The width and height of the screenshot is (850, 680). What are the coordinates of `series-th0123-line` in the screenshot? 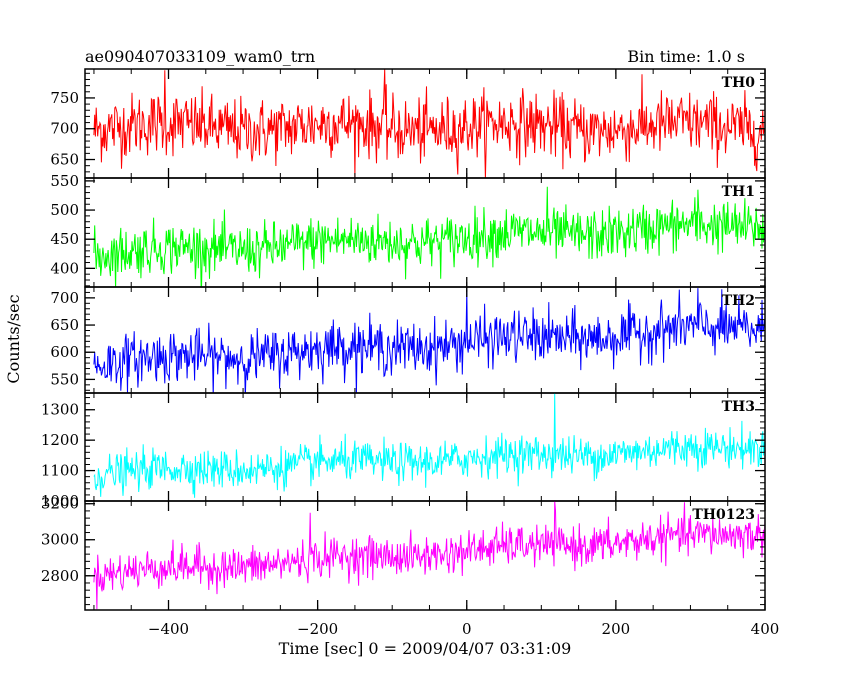 It's located at (429, 555).